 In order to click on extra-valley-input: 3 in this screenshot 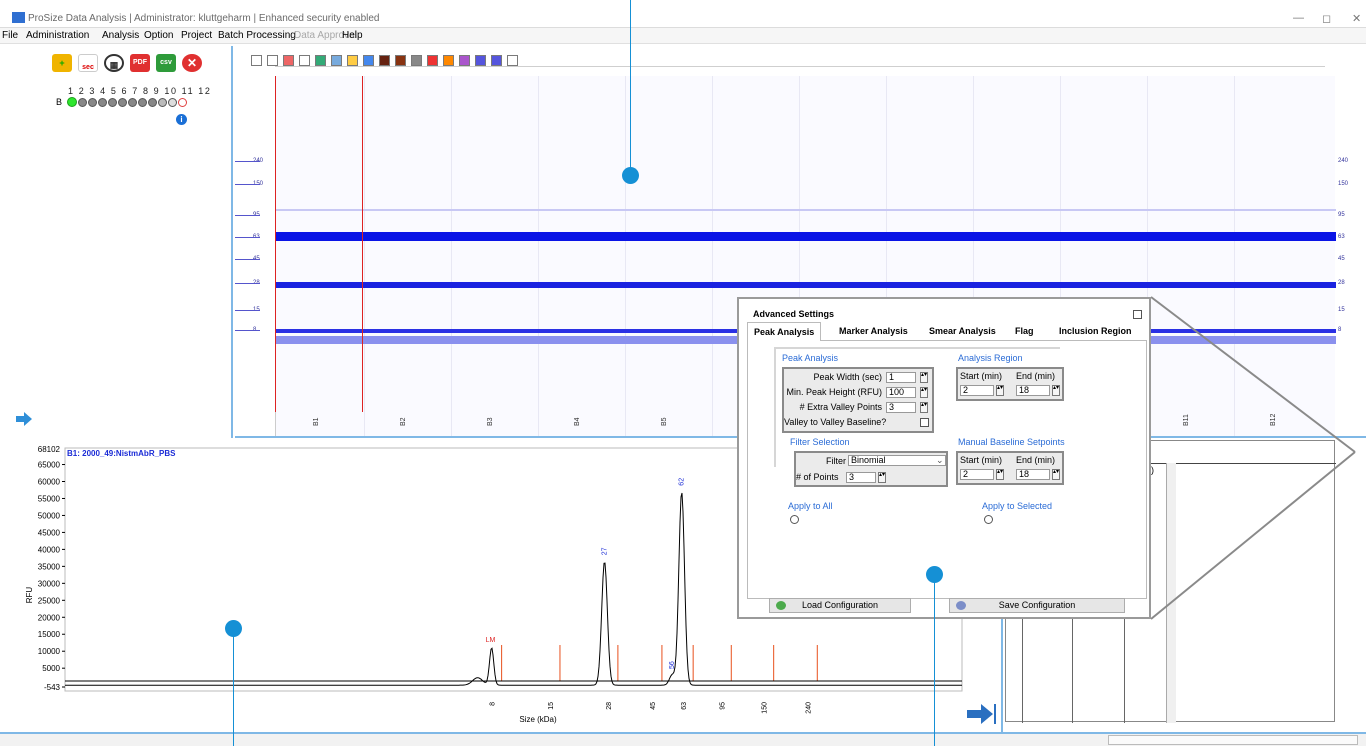, I will do `click(901, 407)`.